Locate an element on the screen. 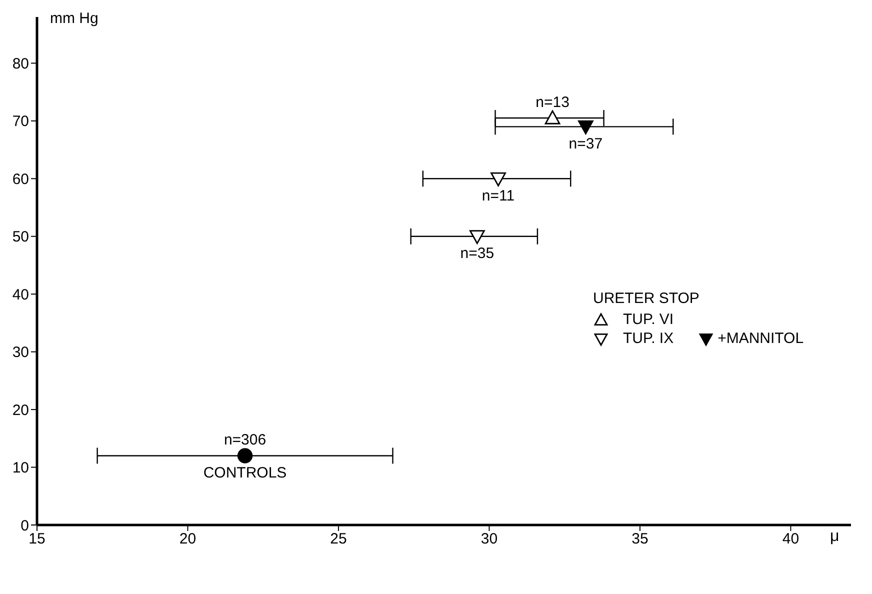 The height and width of the screenshot is (594, 872). y-tick-label: 20 is located at coordinates (20, 410).